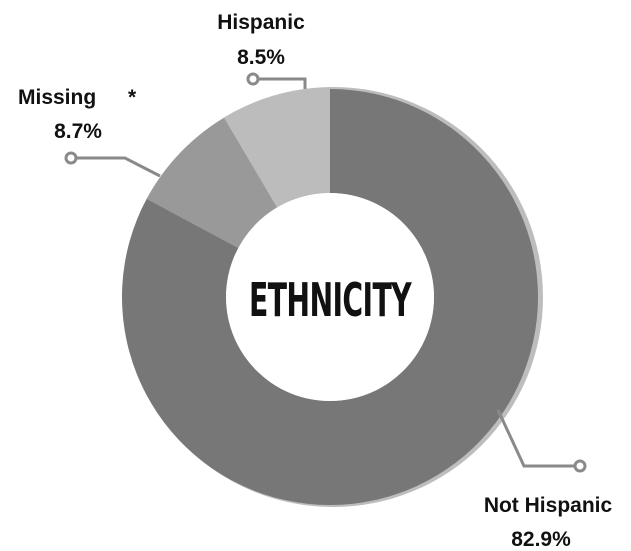 The width and height of the screenshot is (631, 551). I want to click on slice-hispanic, so click(277, 148).